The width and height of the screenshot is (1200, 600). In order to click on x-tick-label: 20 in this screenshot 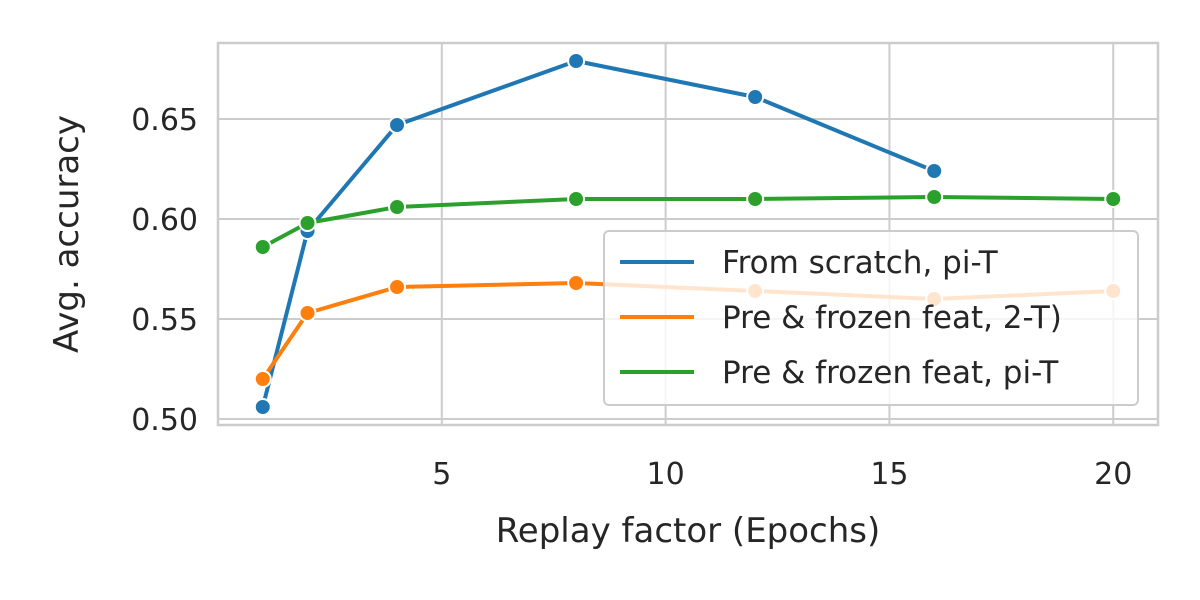, I will do `click(1113, 474)`.